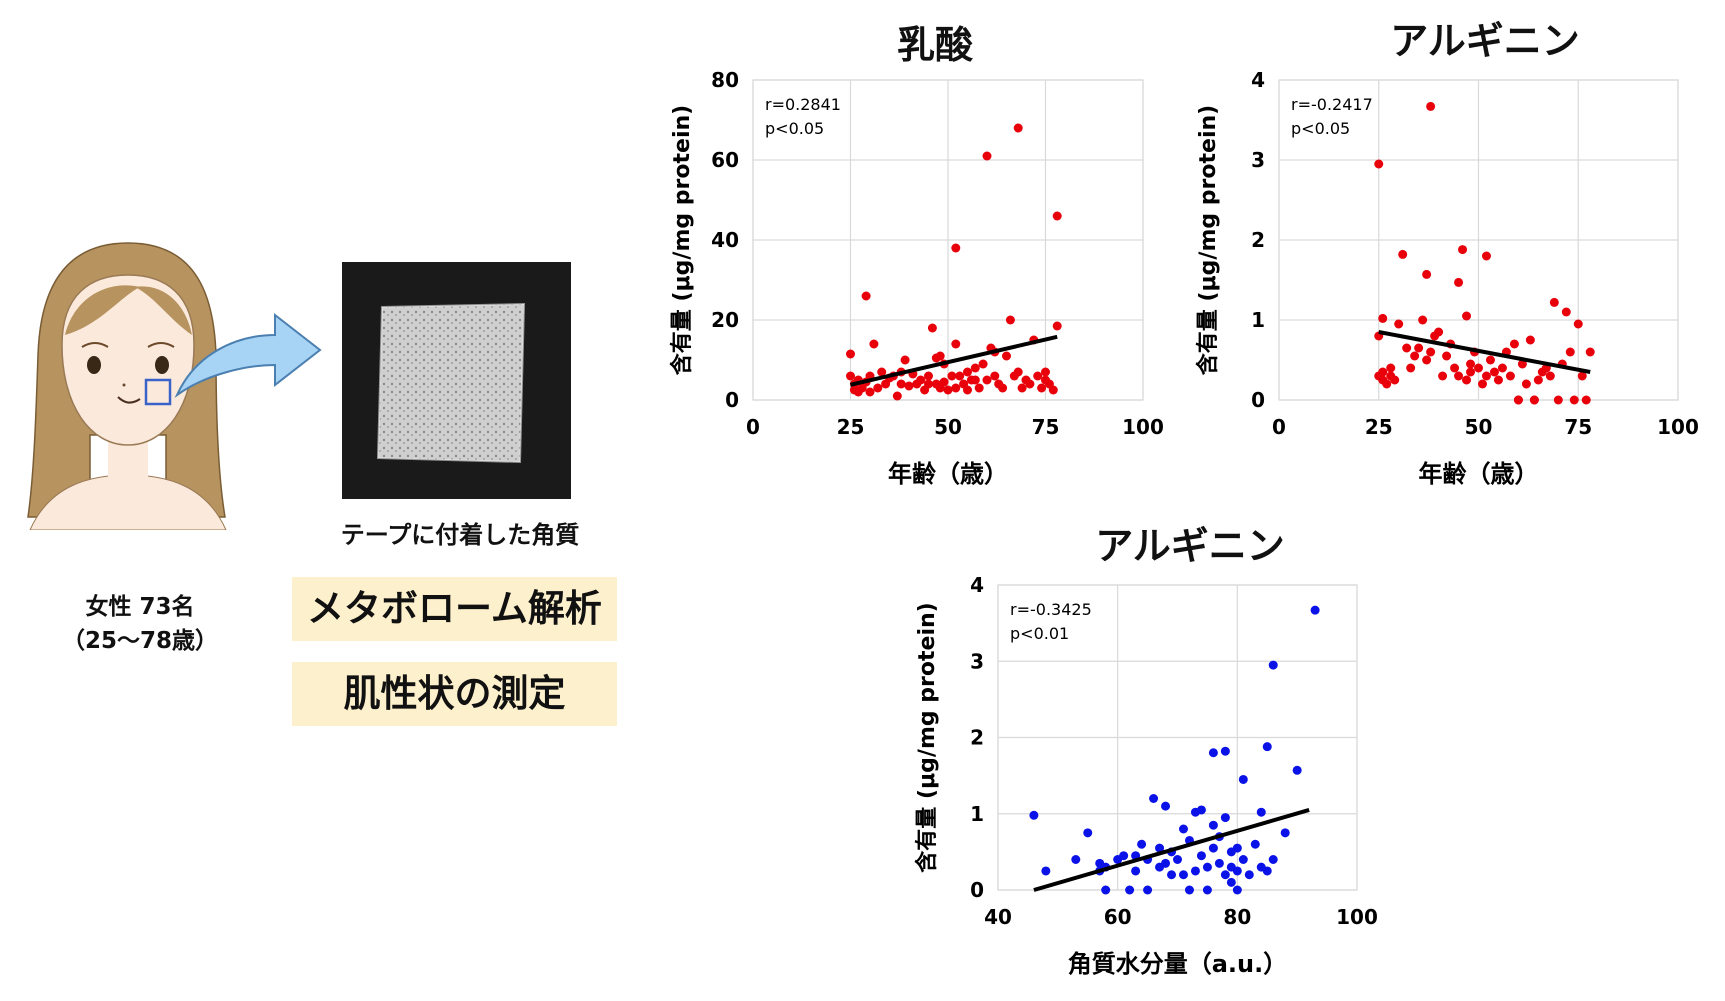 The height and width of the screenshot is (1001, 1725). What do you see at coordinates (1178, 964) in the screenshot?
I see `x-axis-label: 角質水分量（a.u.）` at bounding box center [1178, 964].